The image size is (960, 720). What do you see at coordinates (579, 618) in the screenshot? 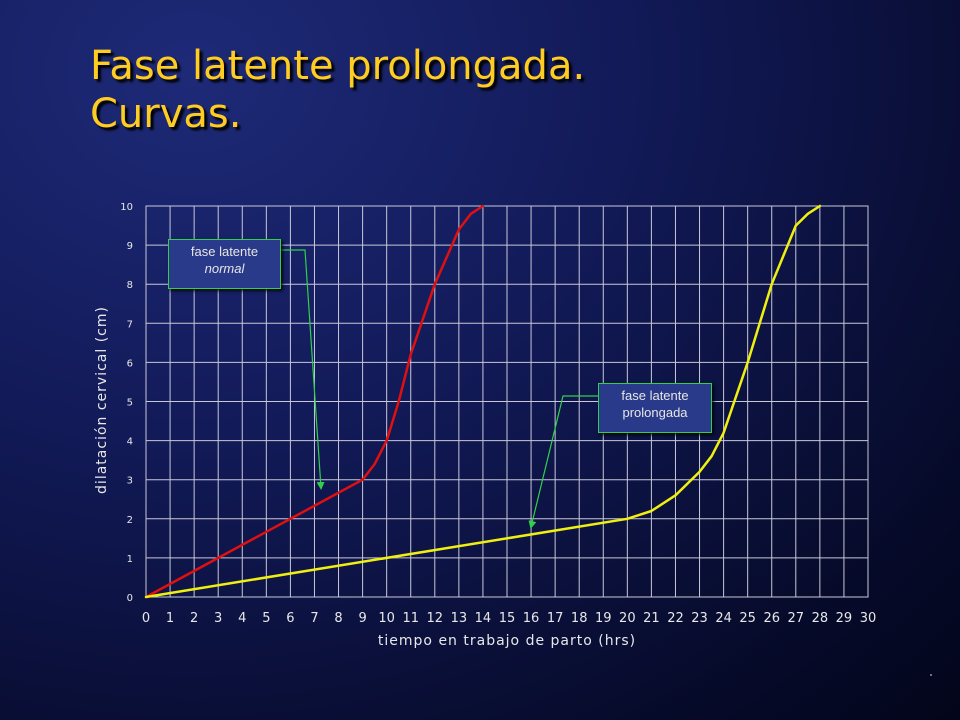
I see `x-tick-label: 18` at bounding box center [579, 618].